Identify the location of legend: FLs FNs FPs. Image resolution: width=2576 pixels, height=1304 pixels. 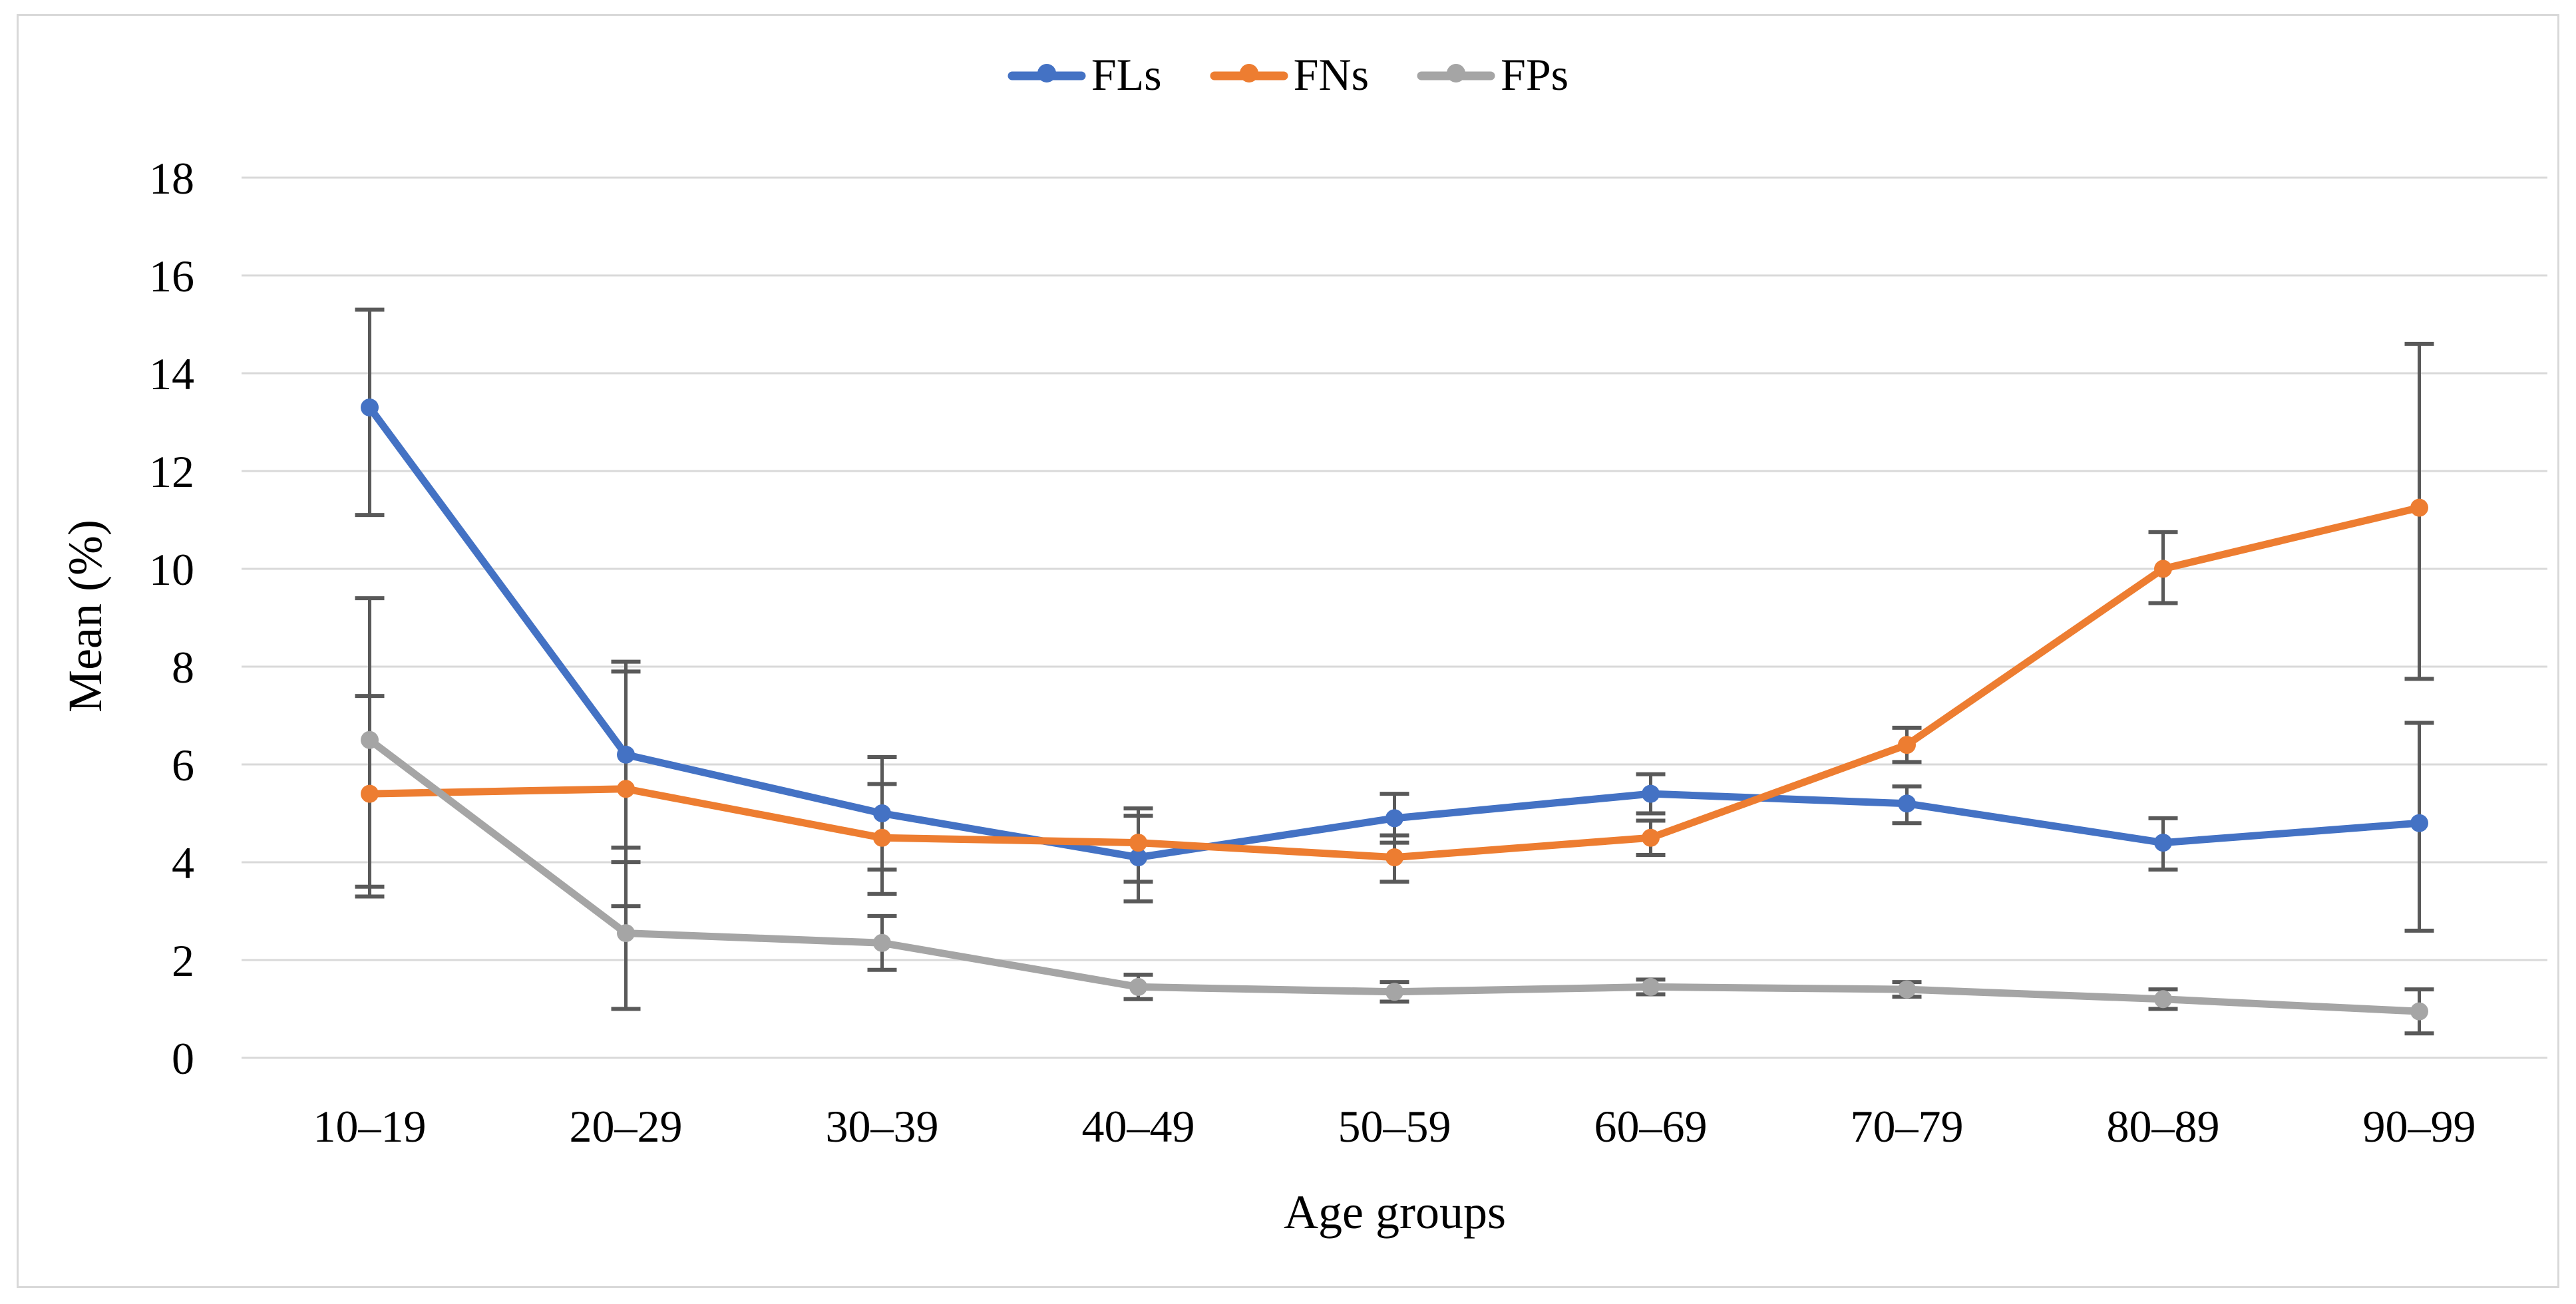
(1288, 74).